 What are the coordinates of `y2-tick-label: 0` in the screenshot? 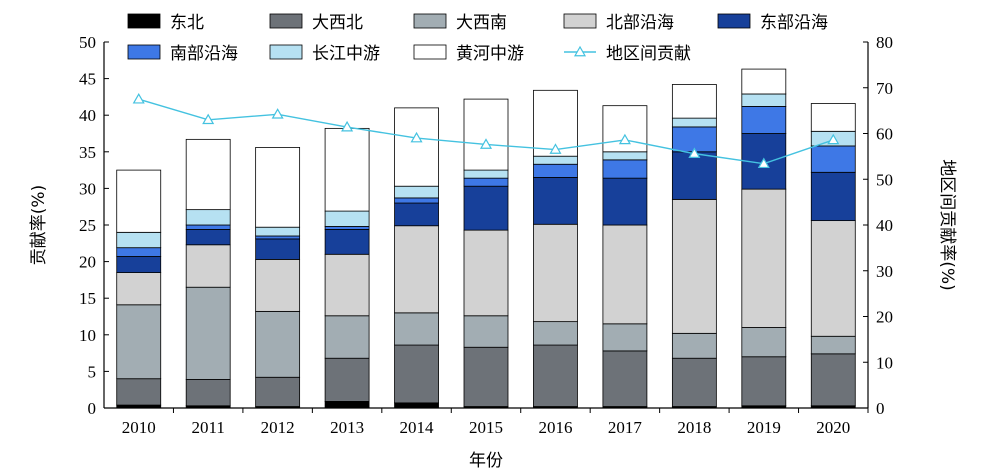 It's located at (880, 408).